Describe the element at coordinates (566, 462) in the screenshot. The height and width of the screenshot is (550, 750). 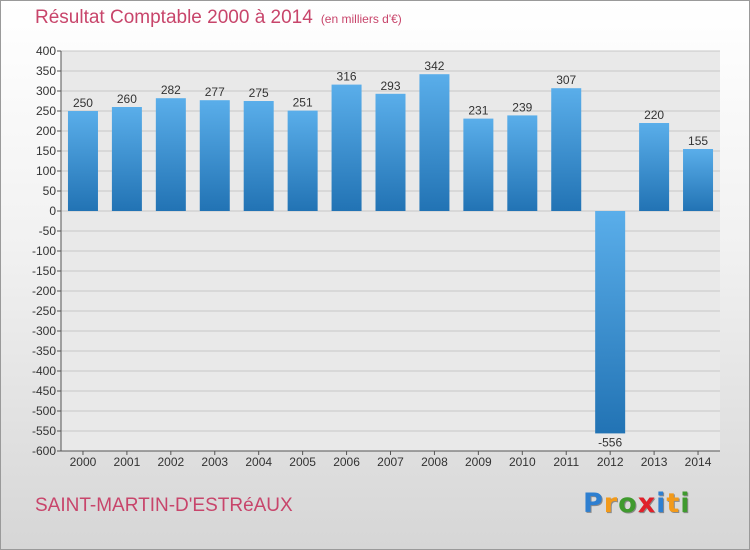
I see `x-tick-label: 2011` at that location.